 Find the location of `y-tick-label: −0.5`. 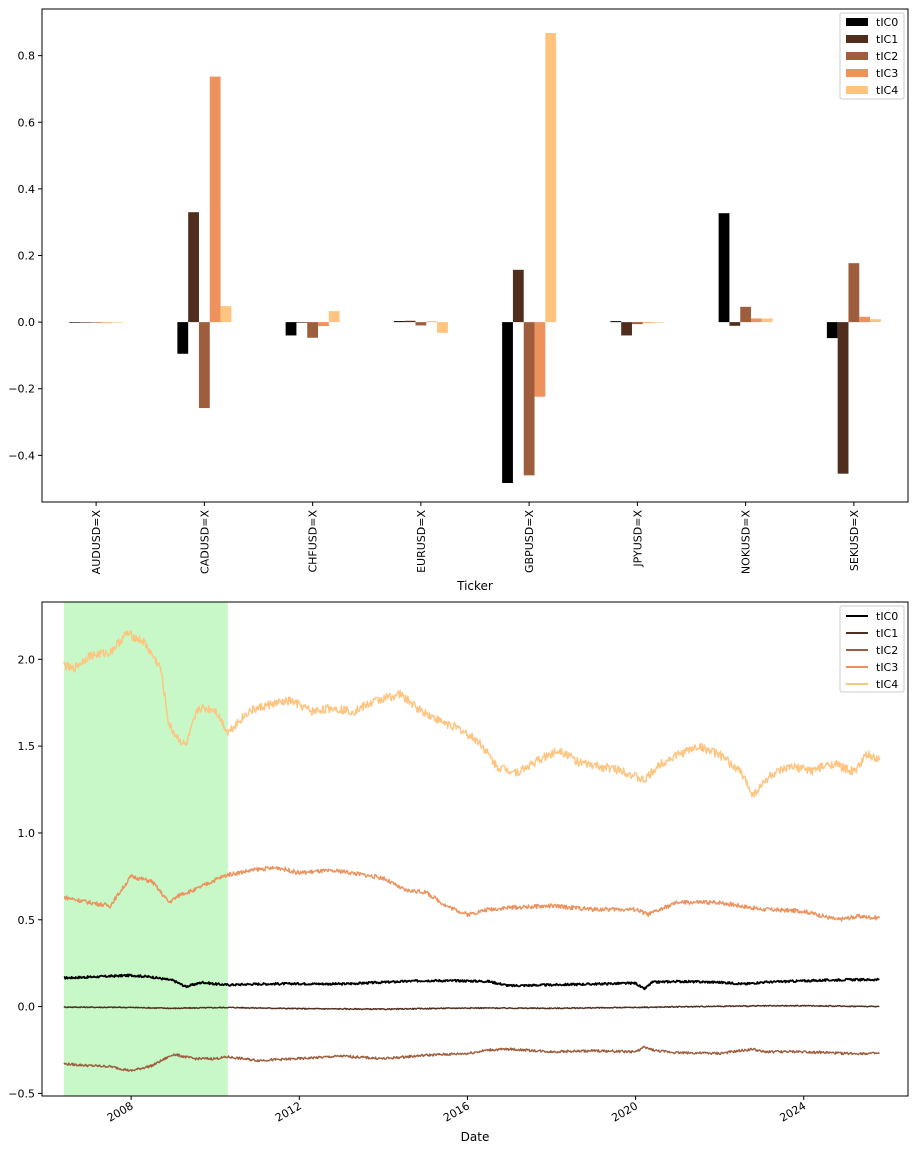

y-tick-label: −0.5 is located at coordinates (21, 1093).